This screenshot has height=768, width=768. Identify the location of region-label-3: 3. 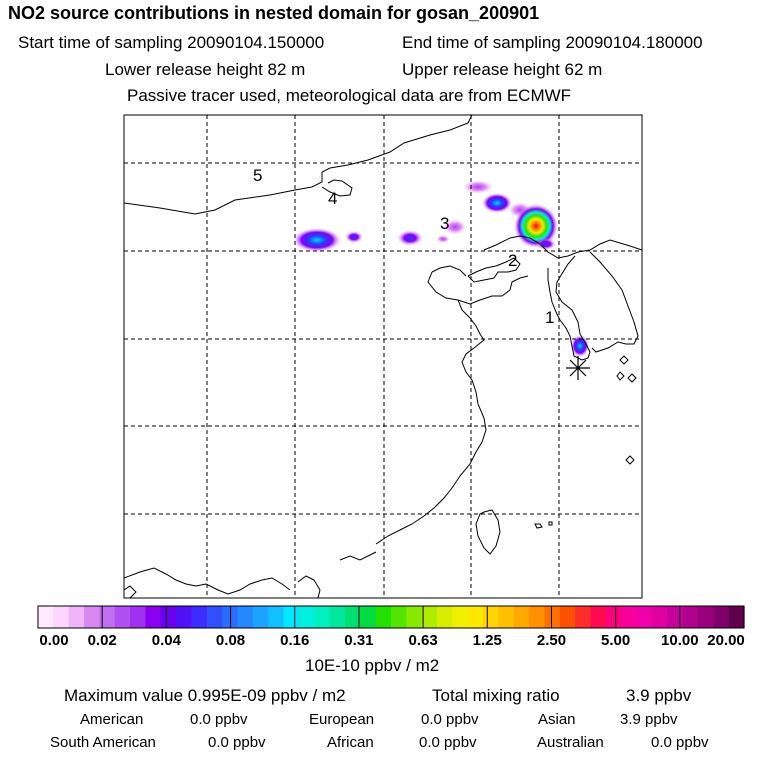
(444, 223).